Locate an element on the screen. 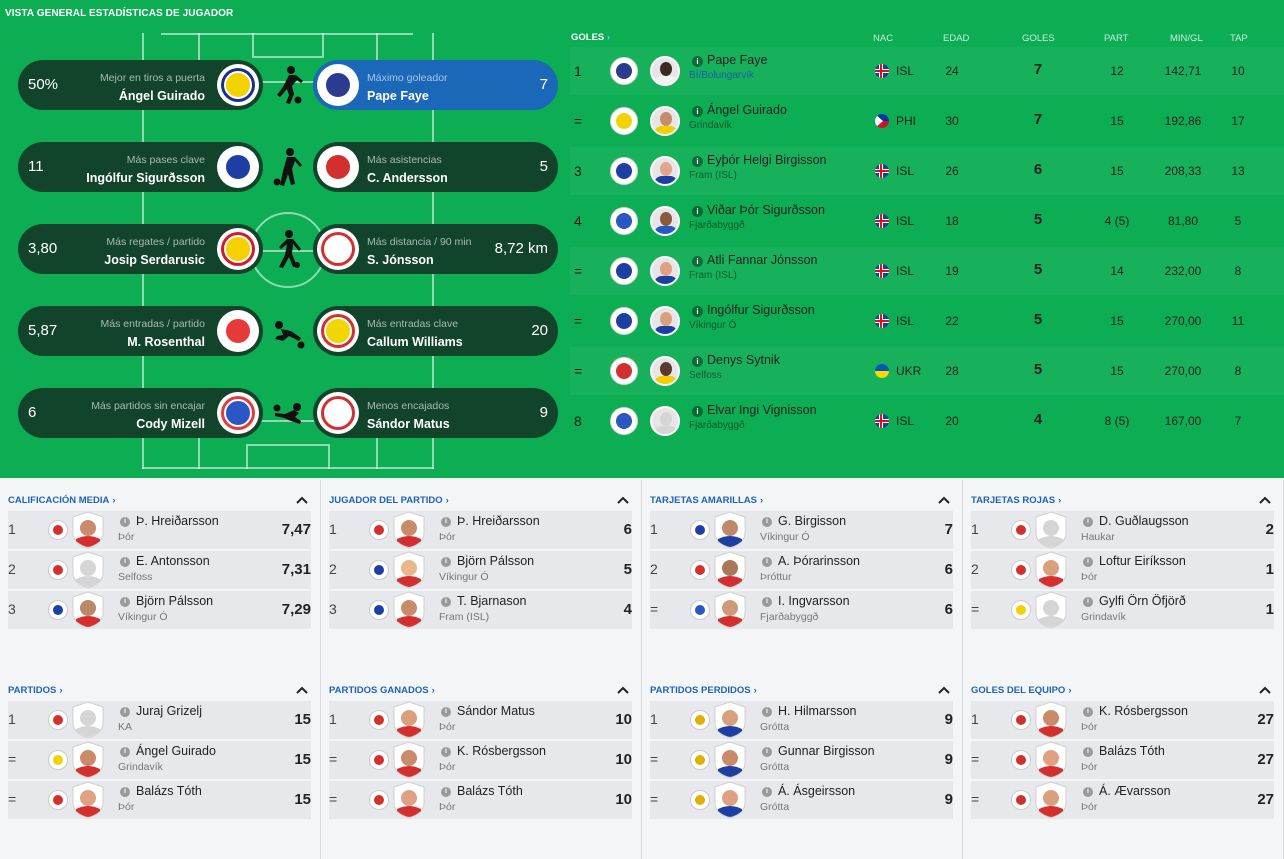 The image size is (1284, 859). leader-player-name: Josip Serdarusic is located at coordinates (154, 260).